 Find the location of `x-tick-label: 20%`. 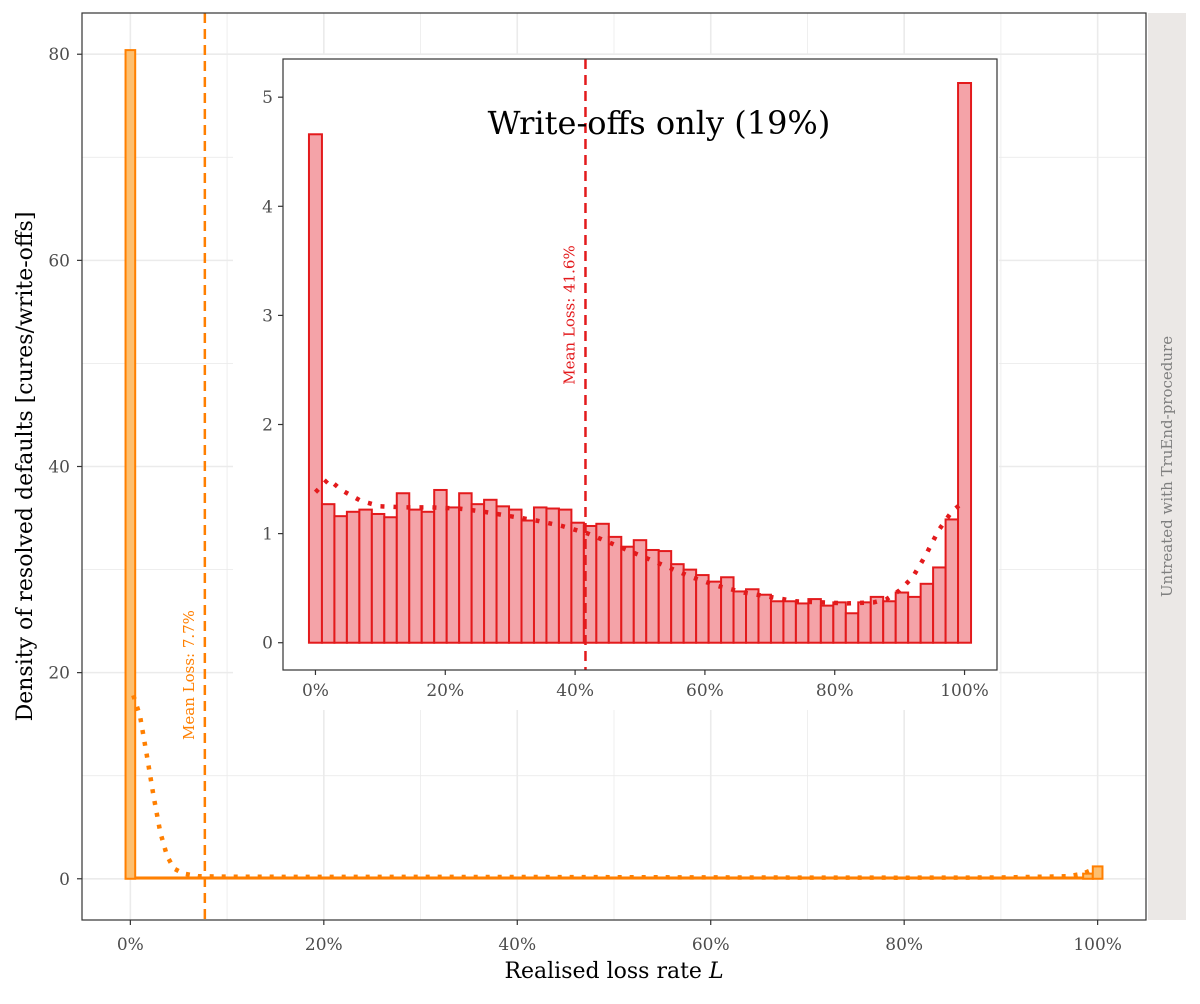

x-tick-label: 20% is located at coordinates (324, 945).